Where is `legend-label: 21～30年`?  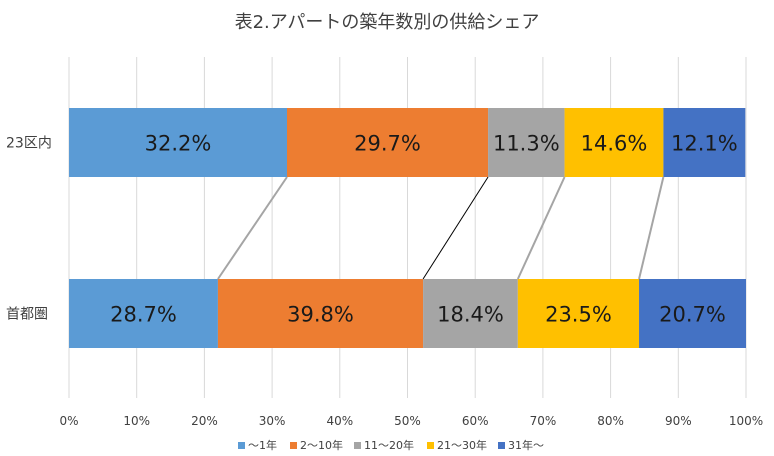 legend-label: 21～30年 is located at coordinates (462, 445).